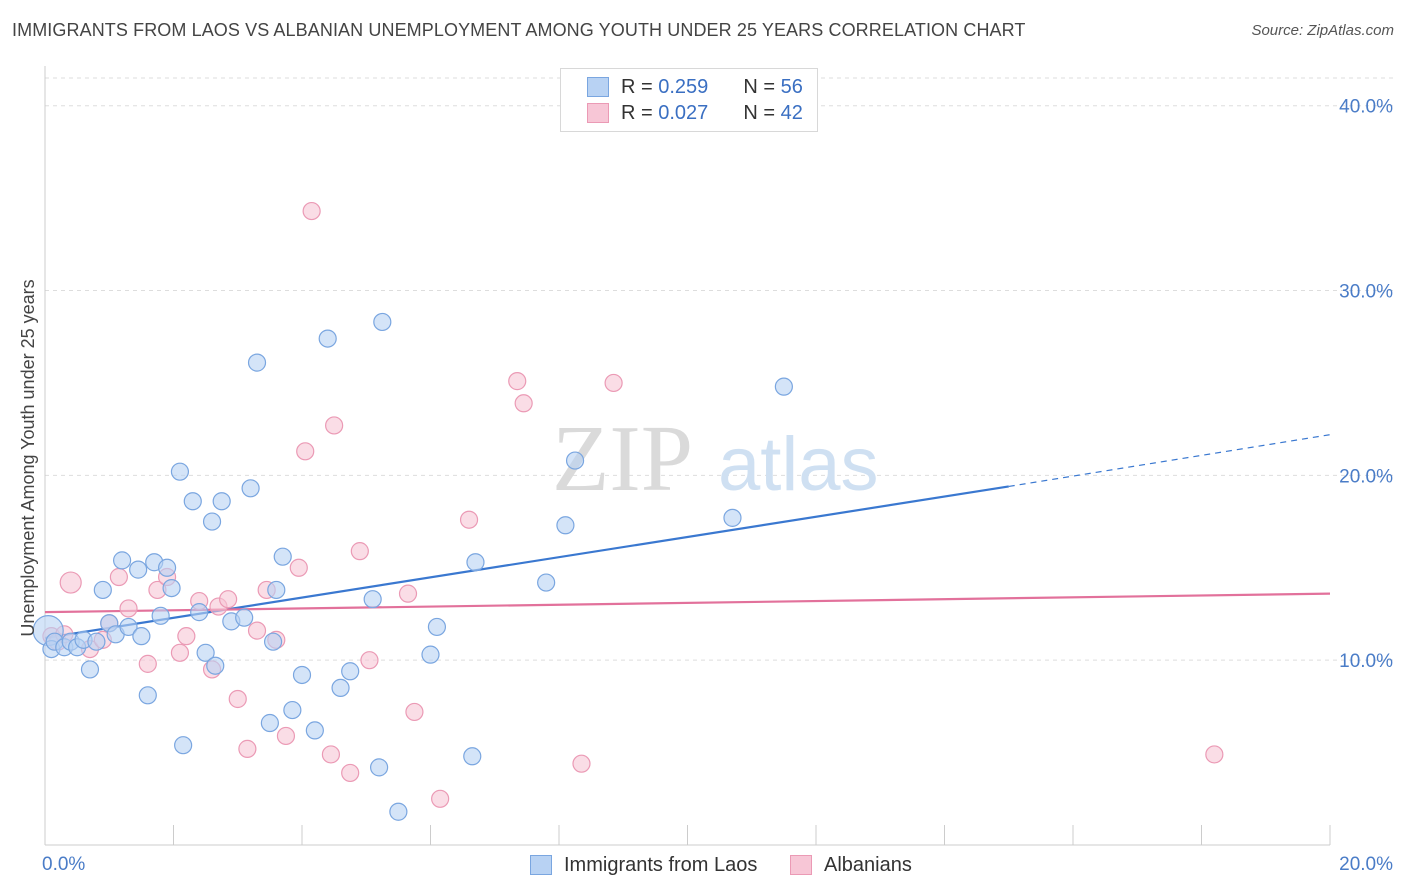  I want to click on legend: R = 0.259 N = 56 R = 0.027 N = 42, so click(689, 100).